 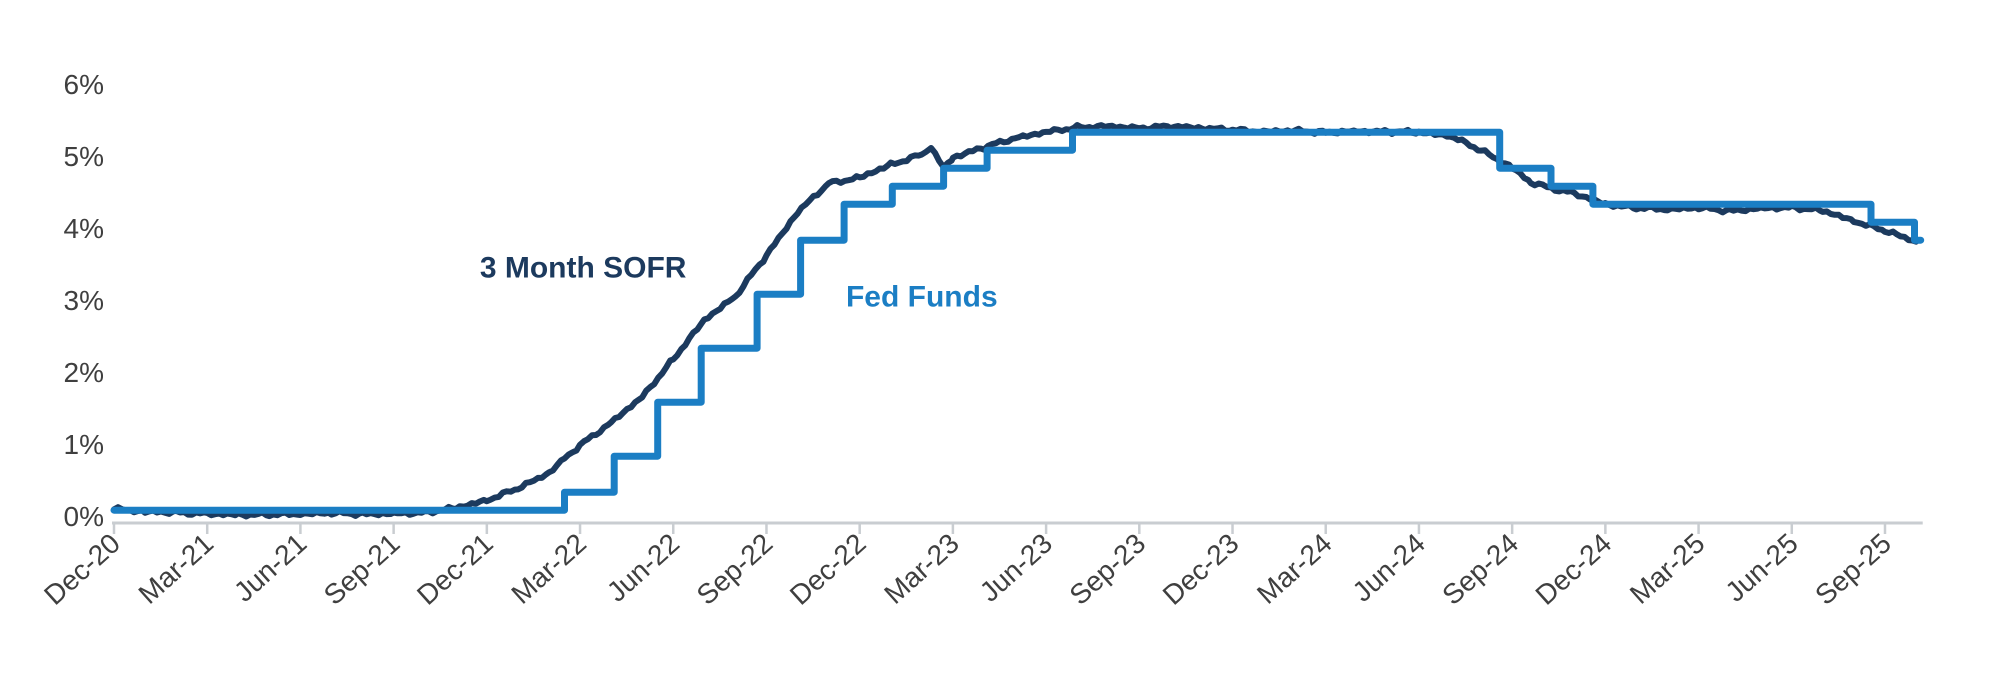 What do you see at coordinates (362, 568) in the screenshot?
I see `x-axis-label: Sep-21` at bounding box center [362, 568].